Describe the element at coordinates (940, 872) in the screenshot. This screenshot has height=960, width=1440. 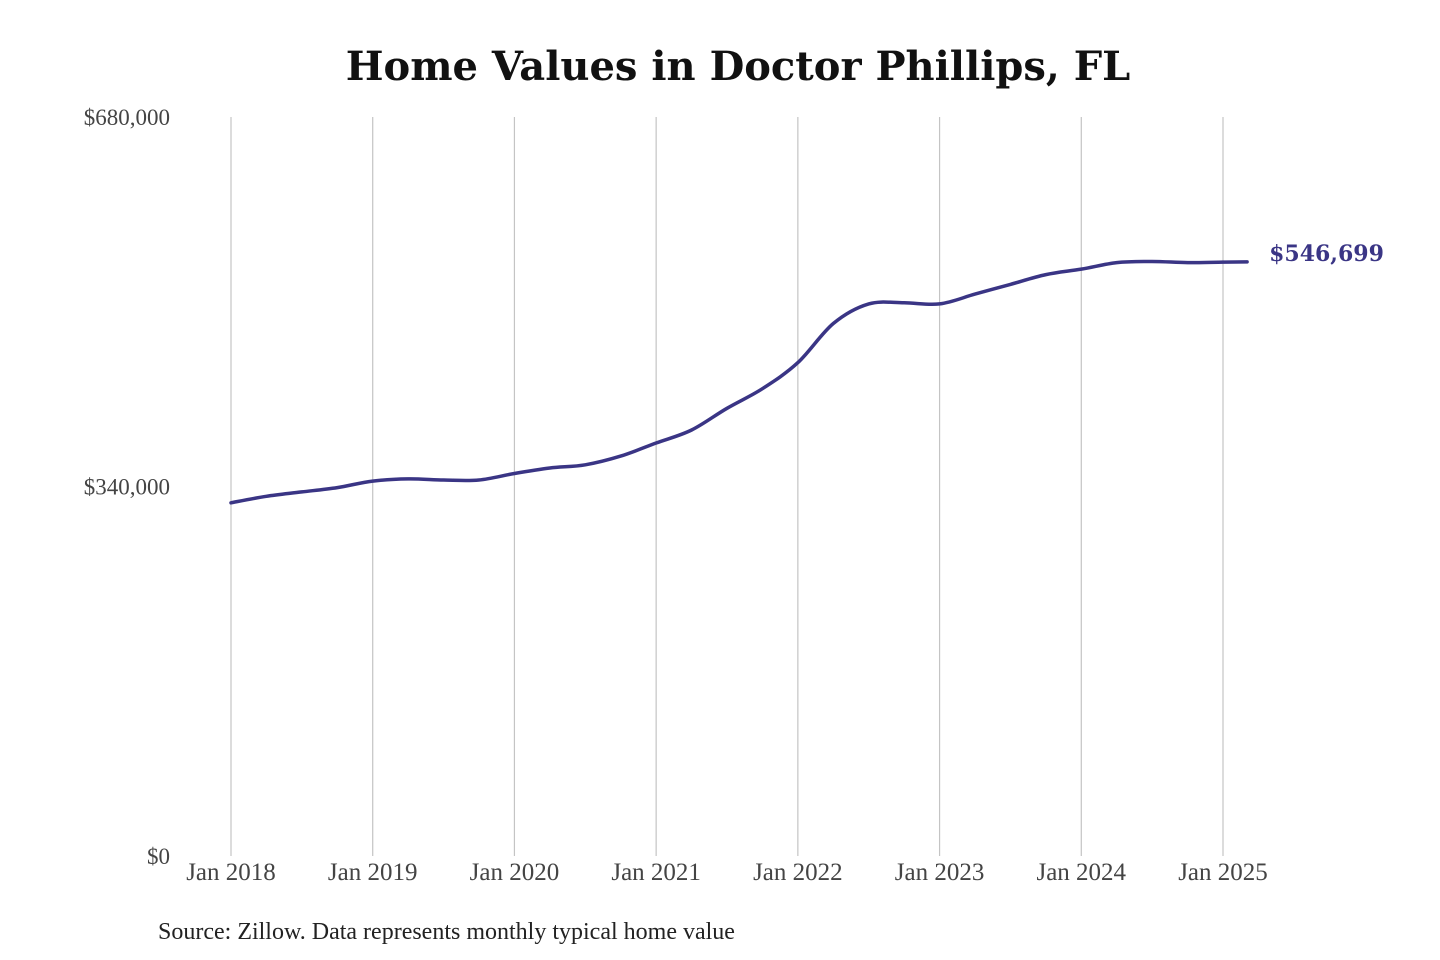
I see `x-tick-label: Jan 2023` at that location.